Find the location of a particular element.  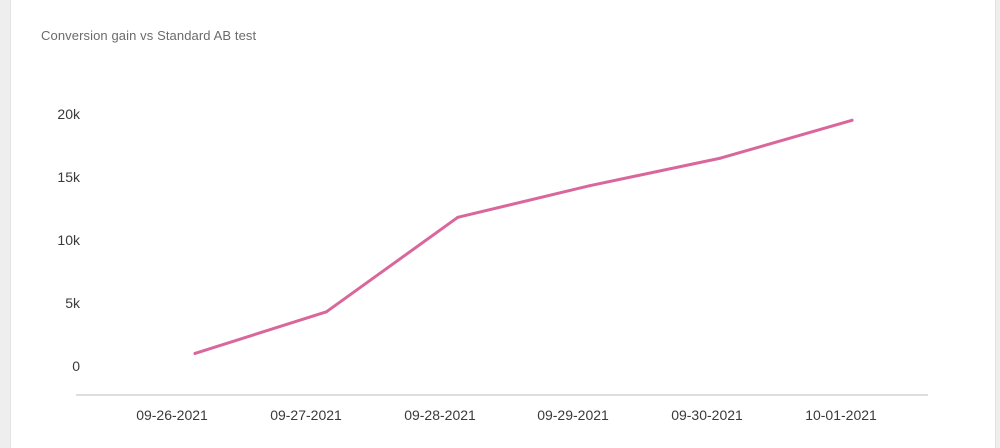

y-tick-label: 10k is located at coordinates (69, 240).